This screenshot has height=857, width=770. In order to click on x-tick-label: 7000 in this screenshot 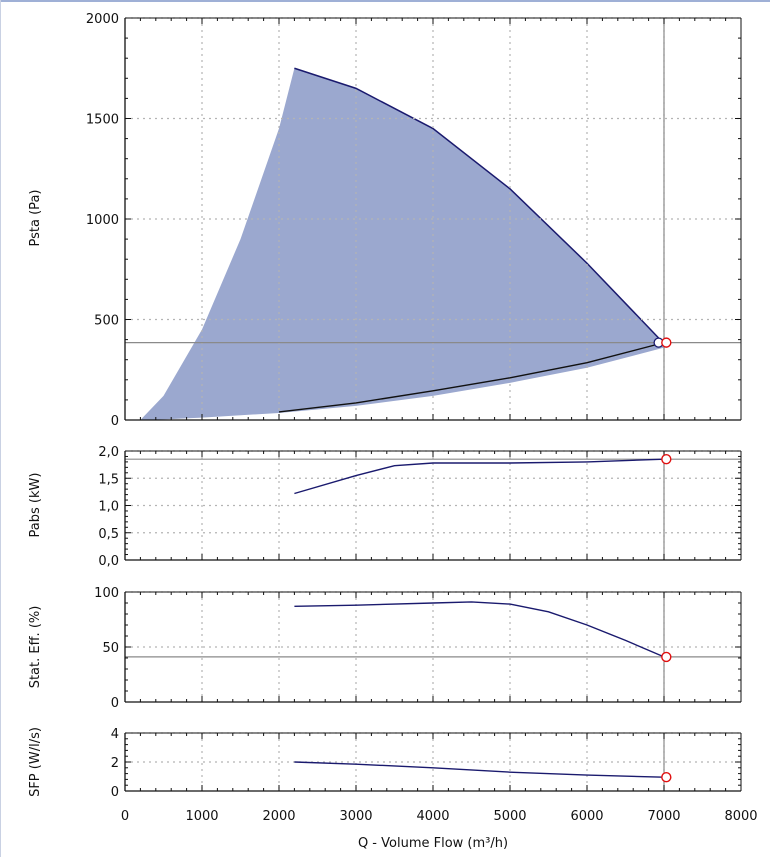, I will do `click(663, 816)`.